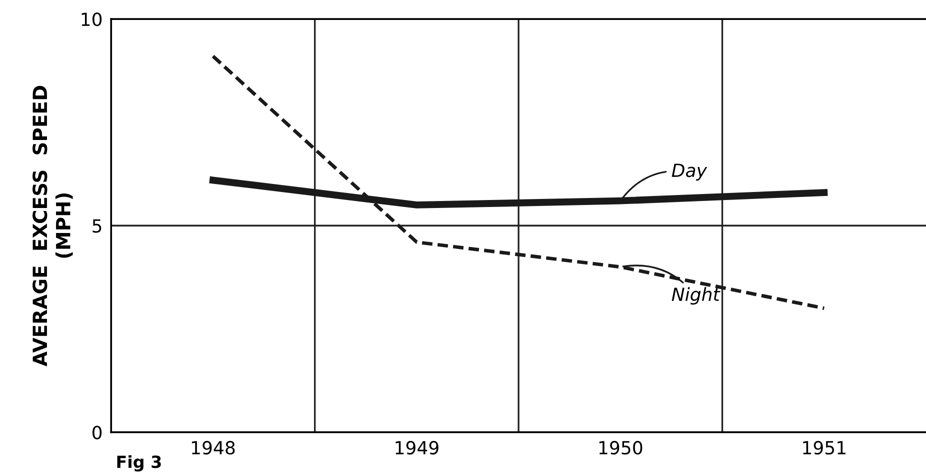  What do you see at coordinates (690, 172) in the screenshot?
I see `series-label: Day` at bounding box center [690, 172].